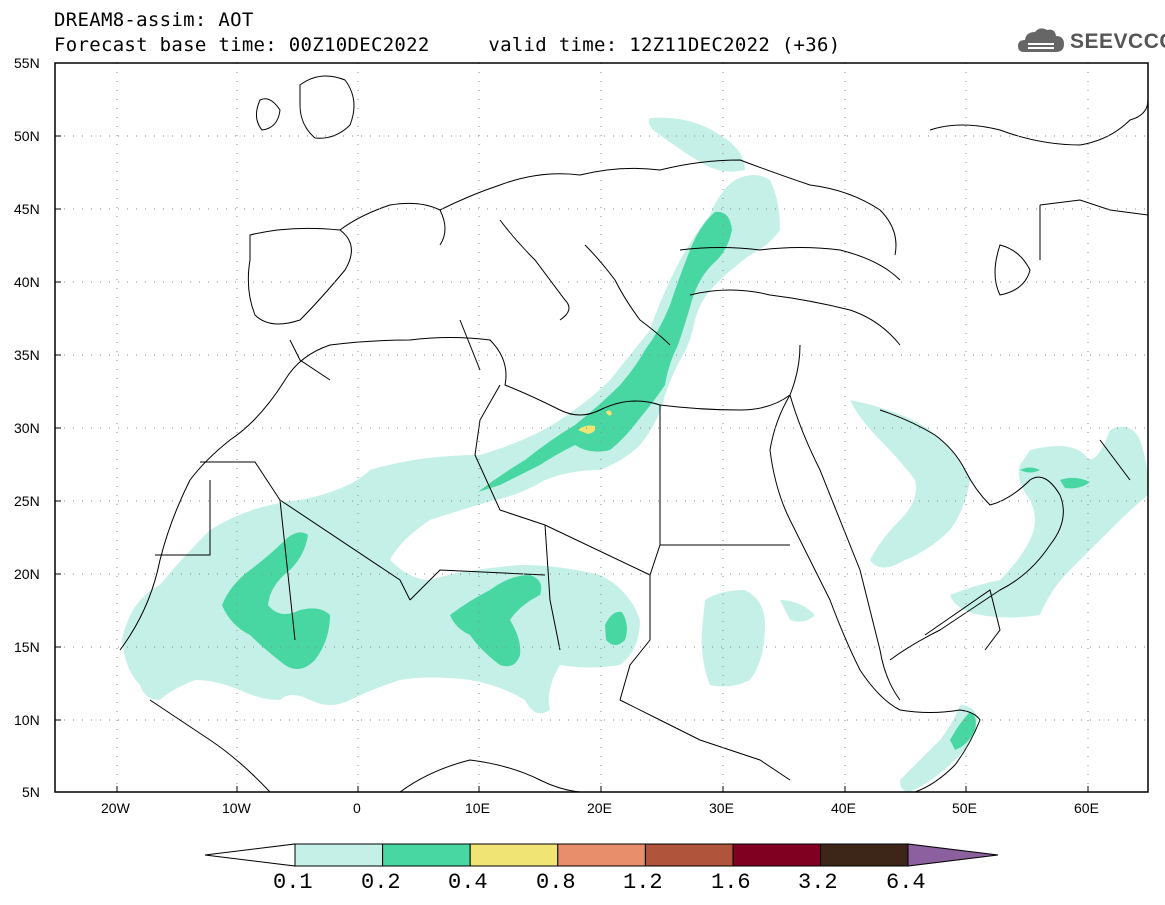 Image resolution: width=1165 pixels, height=905 pixels. I want to click on colorbar-label: 0.4, so click(468, 882).